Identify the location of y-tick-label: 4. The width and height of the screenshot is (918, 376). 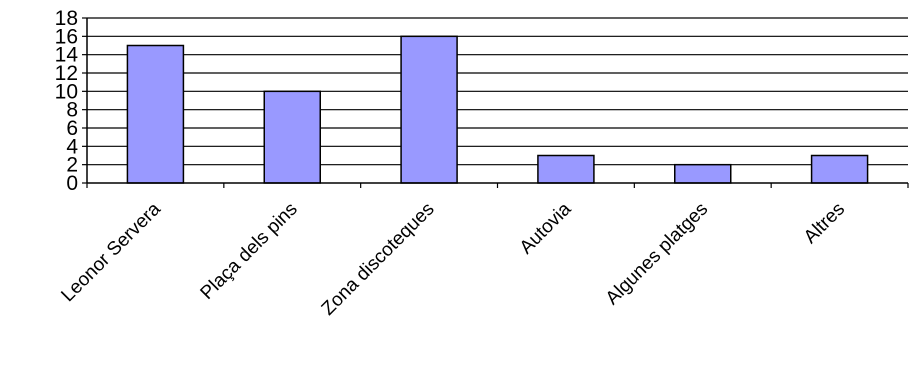
(72, 146).